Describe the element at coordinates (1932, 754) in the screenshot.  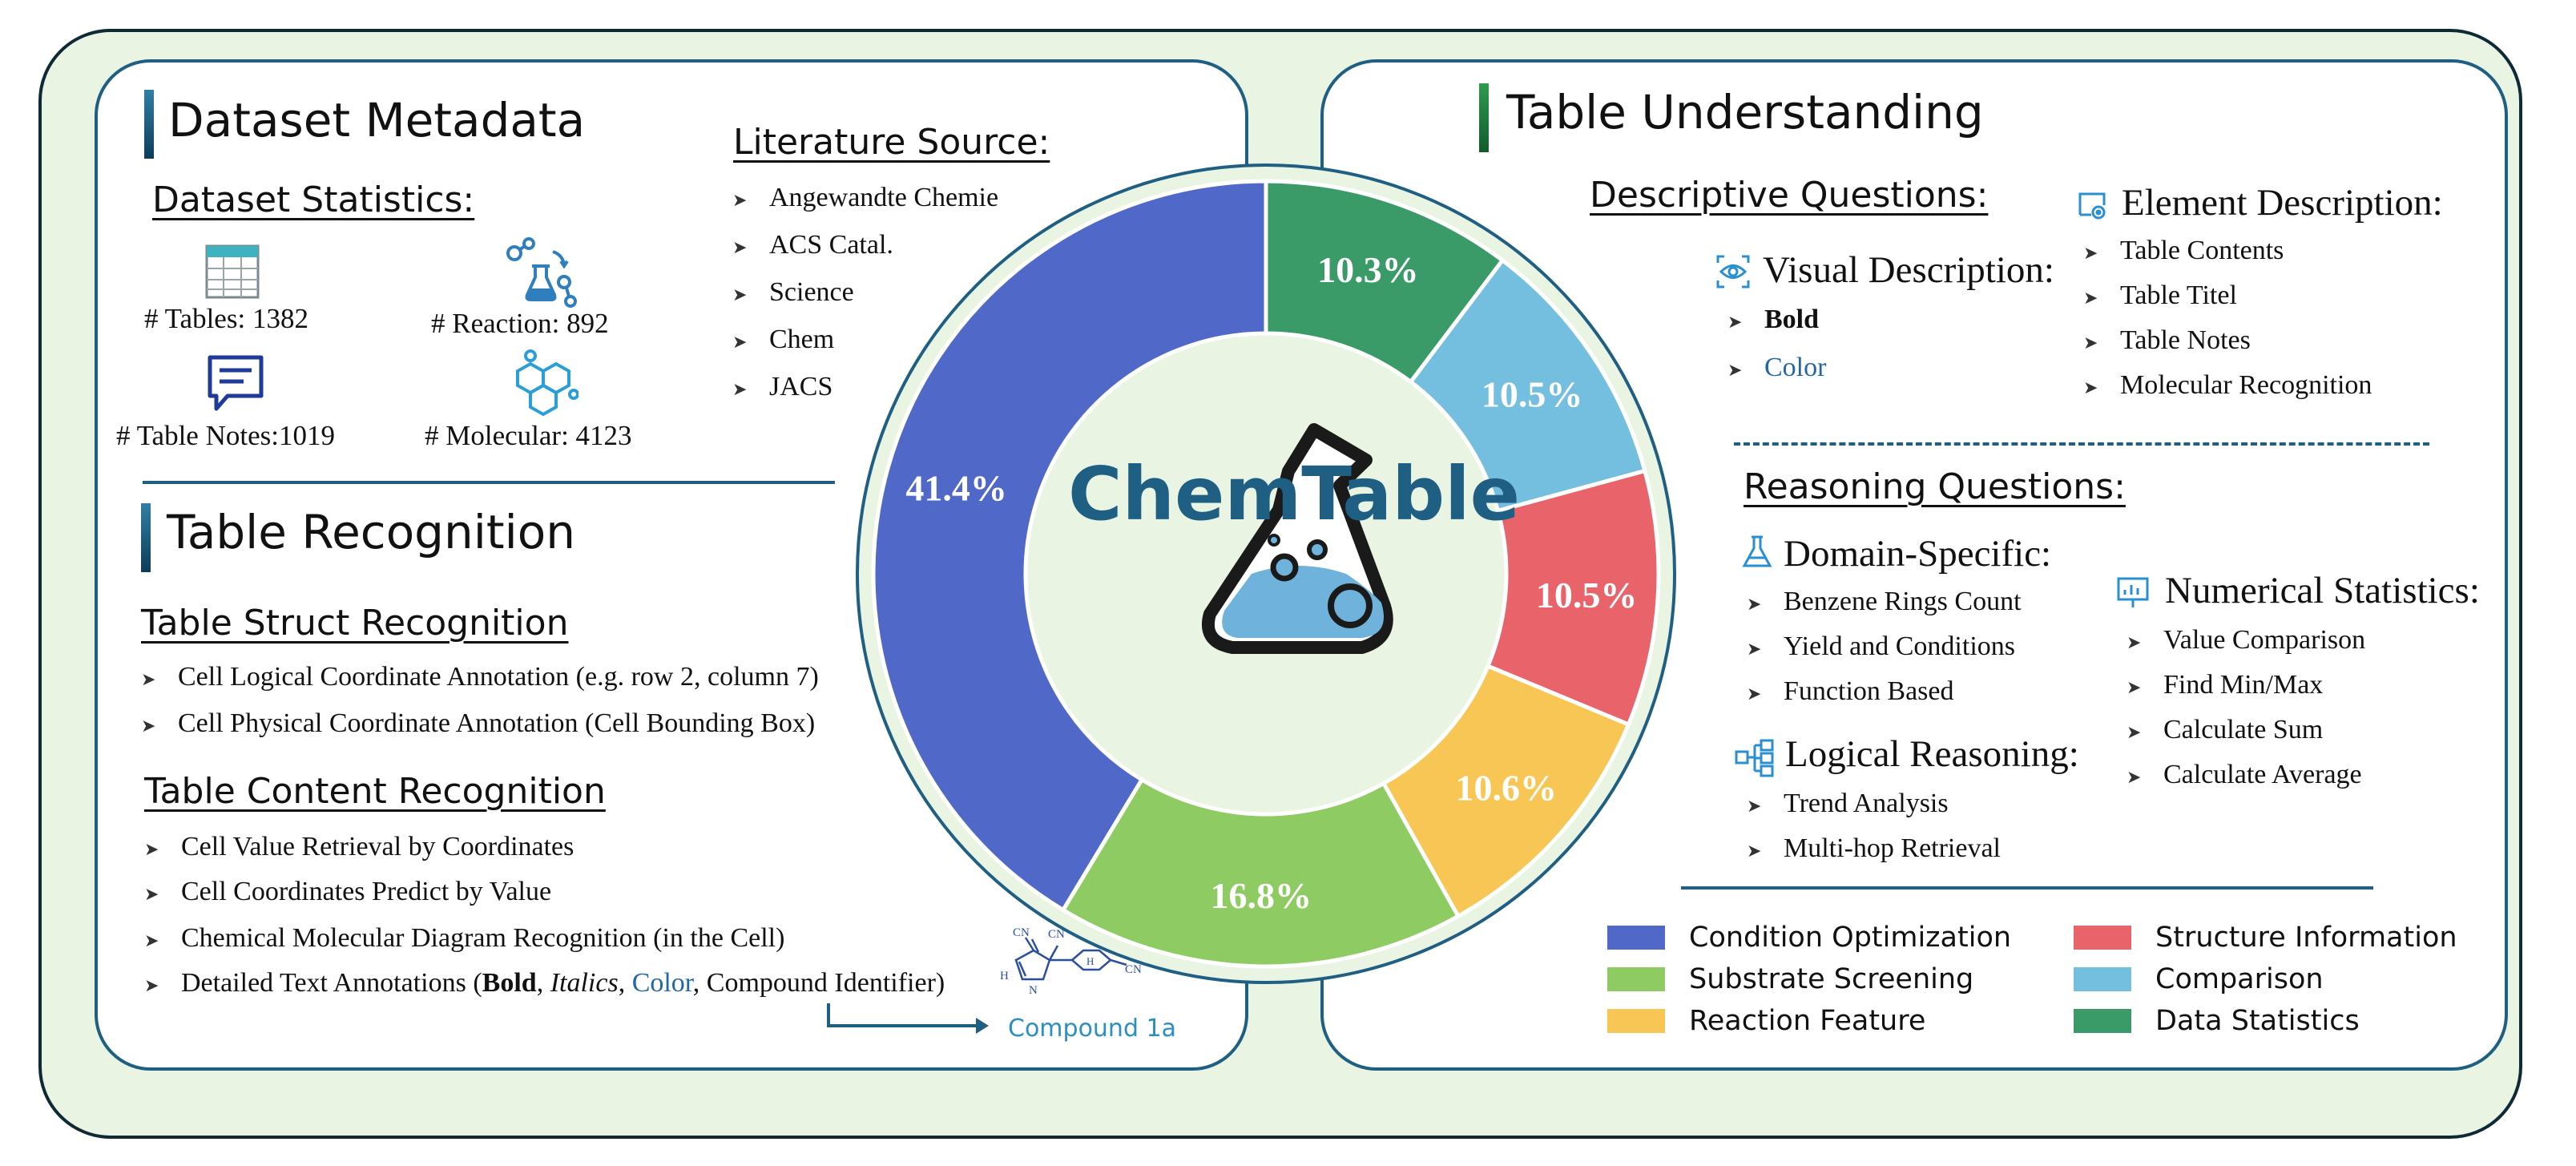
I see `logical-reasoning-title: Logical Reasoning:` at that location.